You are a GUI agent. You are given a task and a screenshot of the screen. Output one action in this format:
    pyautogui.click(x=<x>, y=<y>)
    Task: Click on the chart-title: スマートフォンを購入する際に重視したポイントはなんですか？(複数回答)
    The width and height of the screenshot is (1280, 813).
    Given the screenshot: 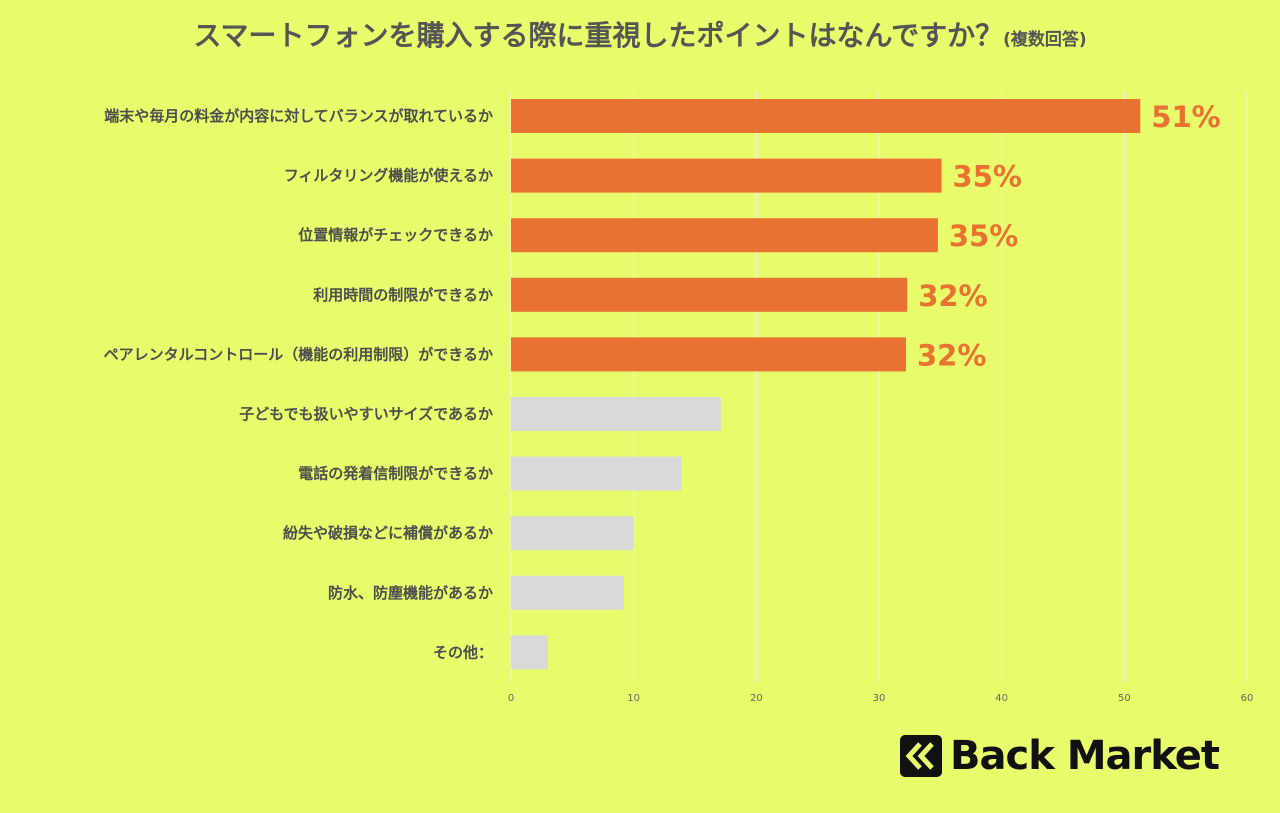 What is the action you would take?
    pyautogui.click(x=640, y=34)
    